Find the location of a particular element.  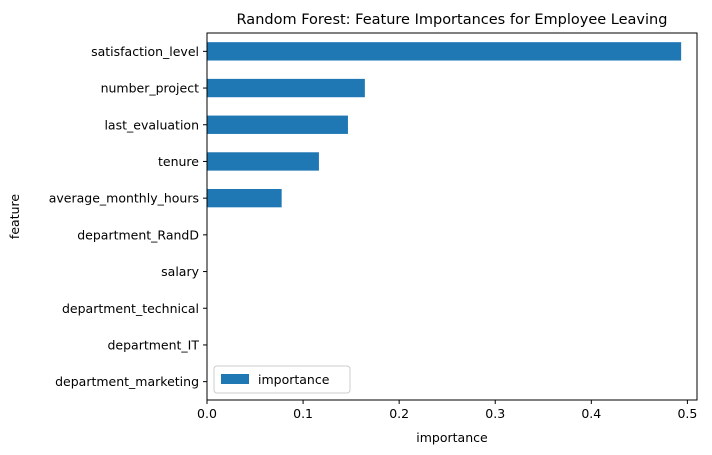

y-tick-label: satisfaction_level is located at coordinates (145, 51).